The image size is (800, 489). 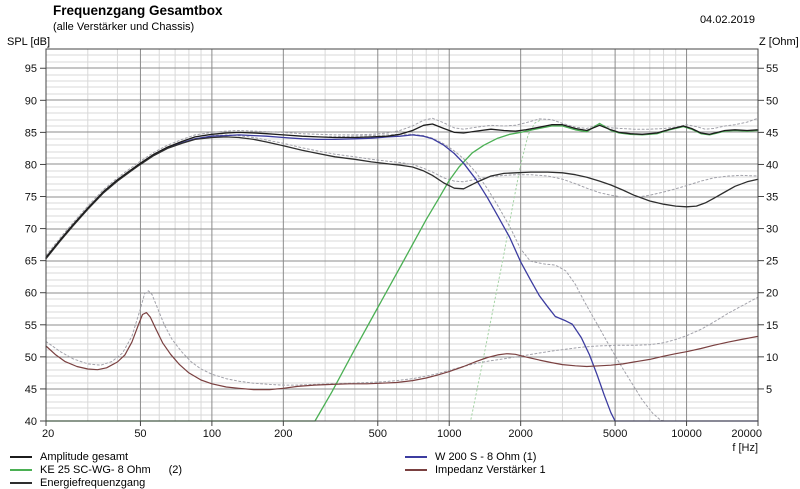 What do you see at coordinates (31, 390) in the screenshot?
I see `y-left-tick-label: 45` at bounding box center [31, 390].